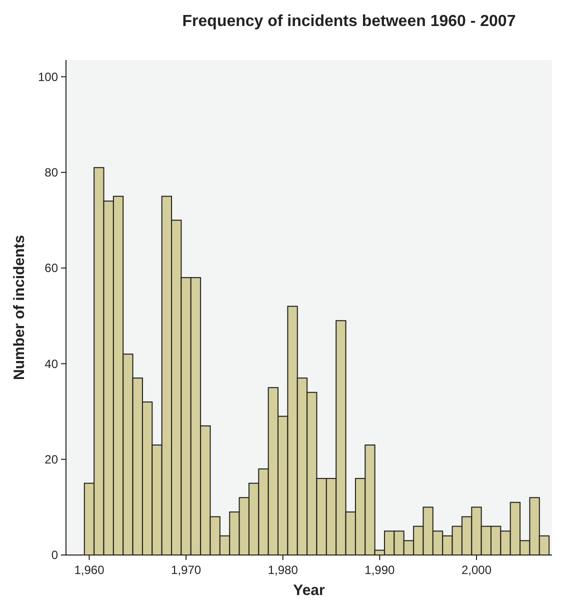  What do you see at coordinates (51, 363) in the screenshot?
I see `y-tick-label: 40` at bounding box center [51, 363].